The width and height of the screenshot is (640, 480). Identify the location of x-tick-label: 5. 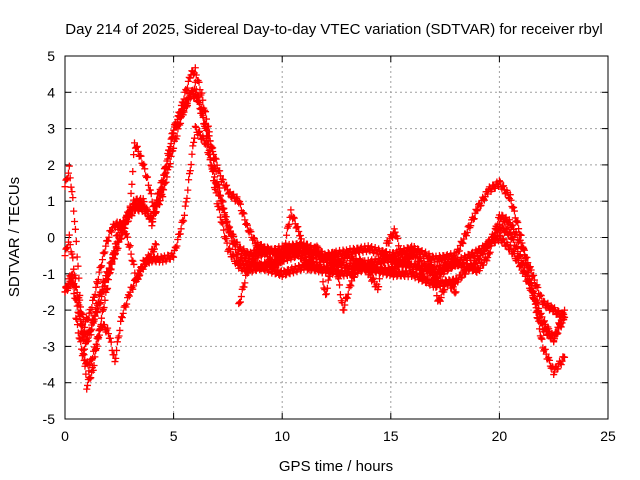
(174, 436).